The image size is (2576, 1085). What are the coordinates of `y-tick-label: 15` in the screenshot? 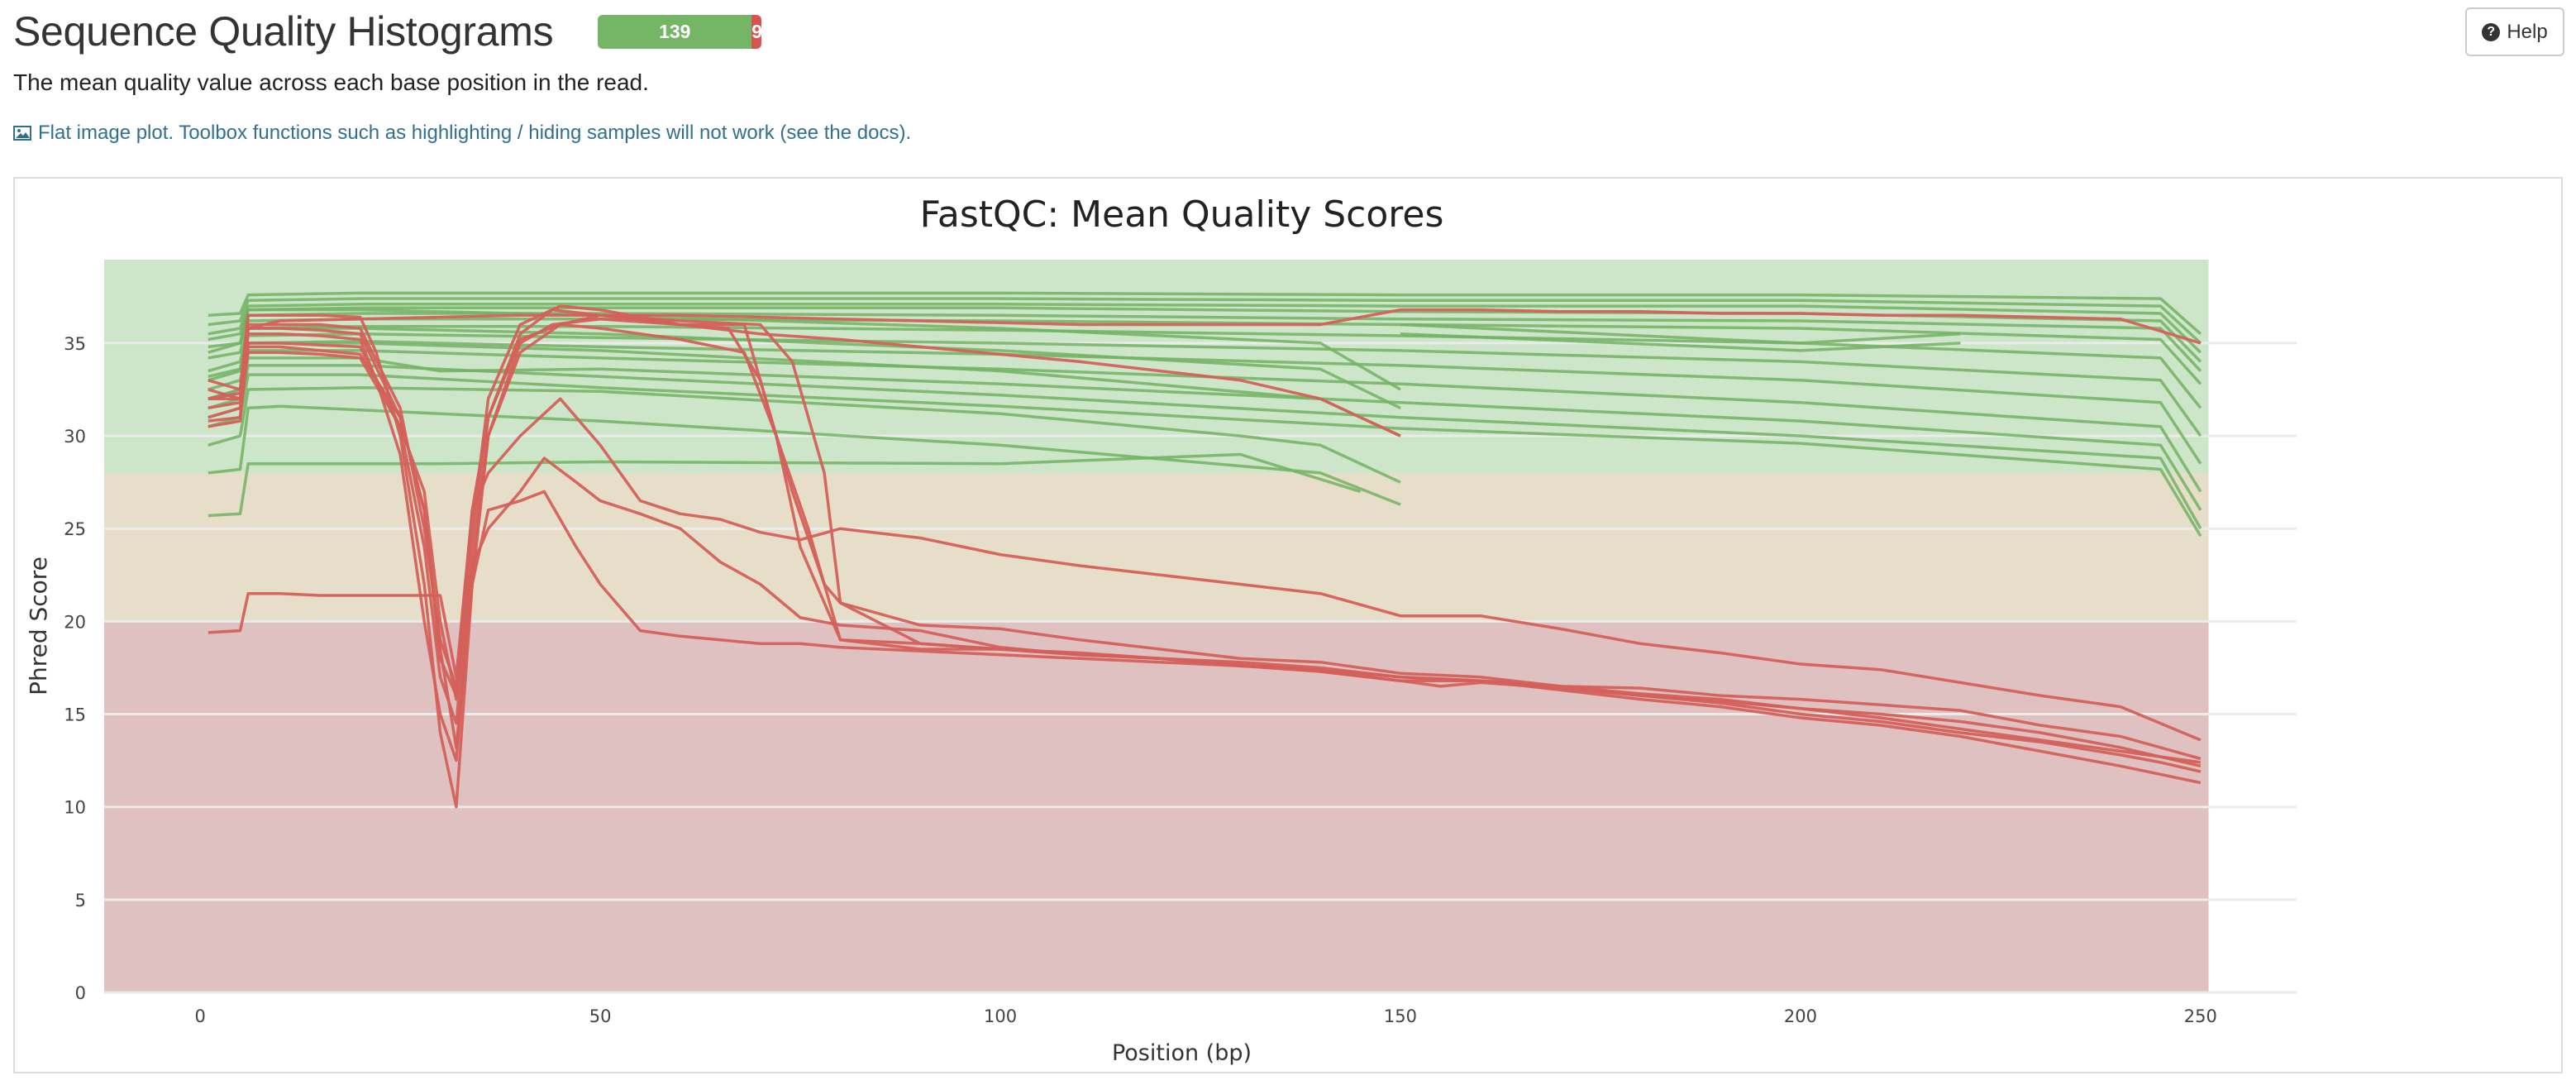 It's located at (75, 715).